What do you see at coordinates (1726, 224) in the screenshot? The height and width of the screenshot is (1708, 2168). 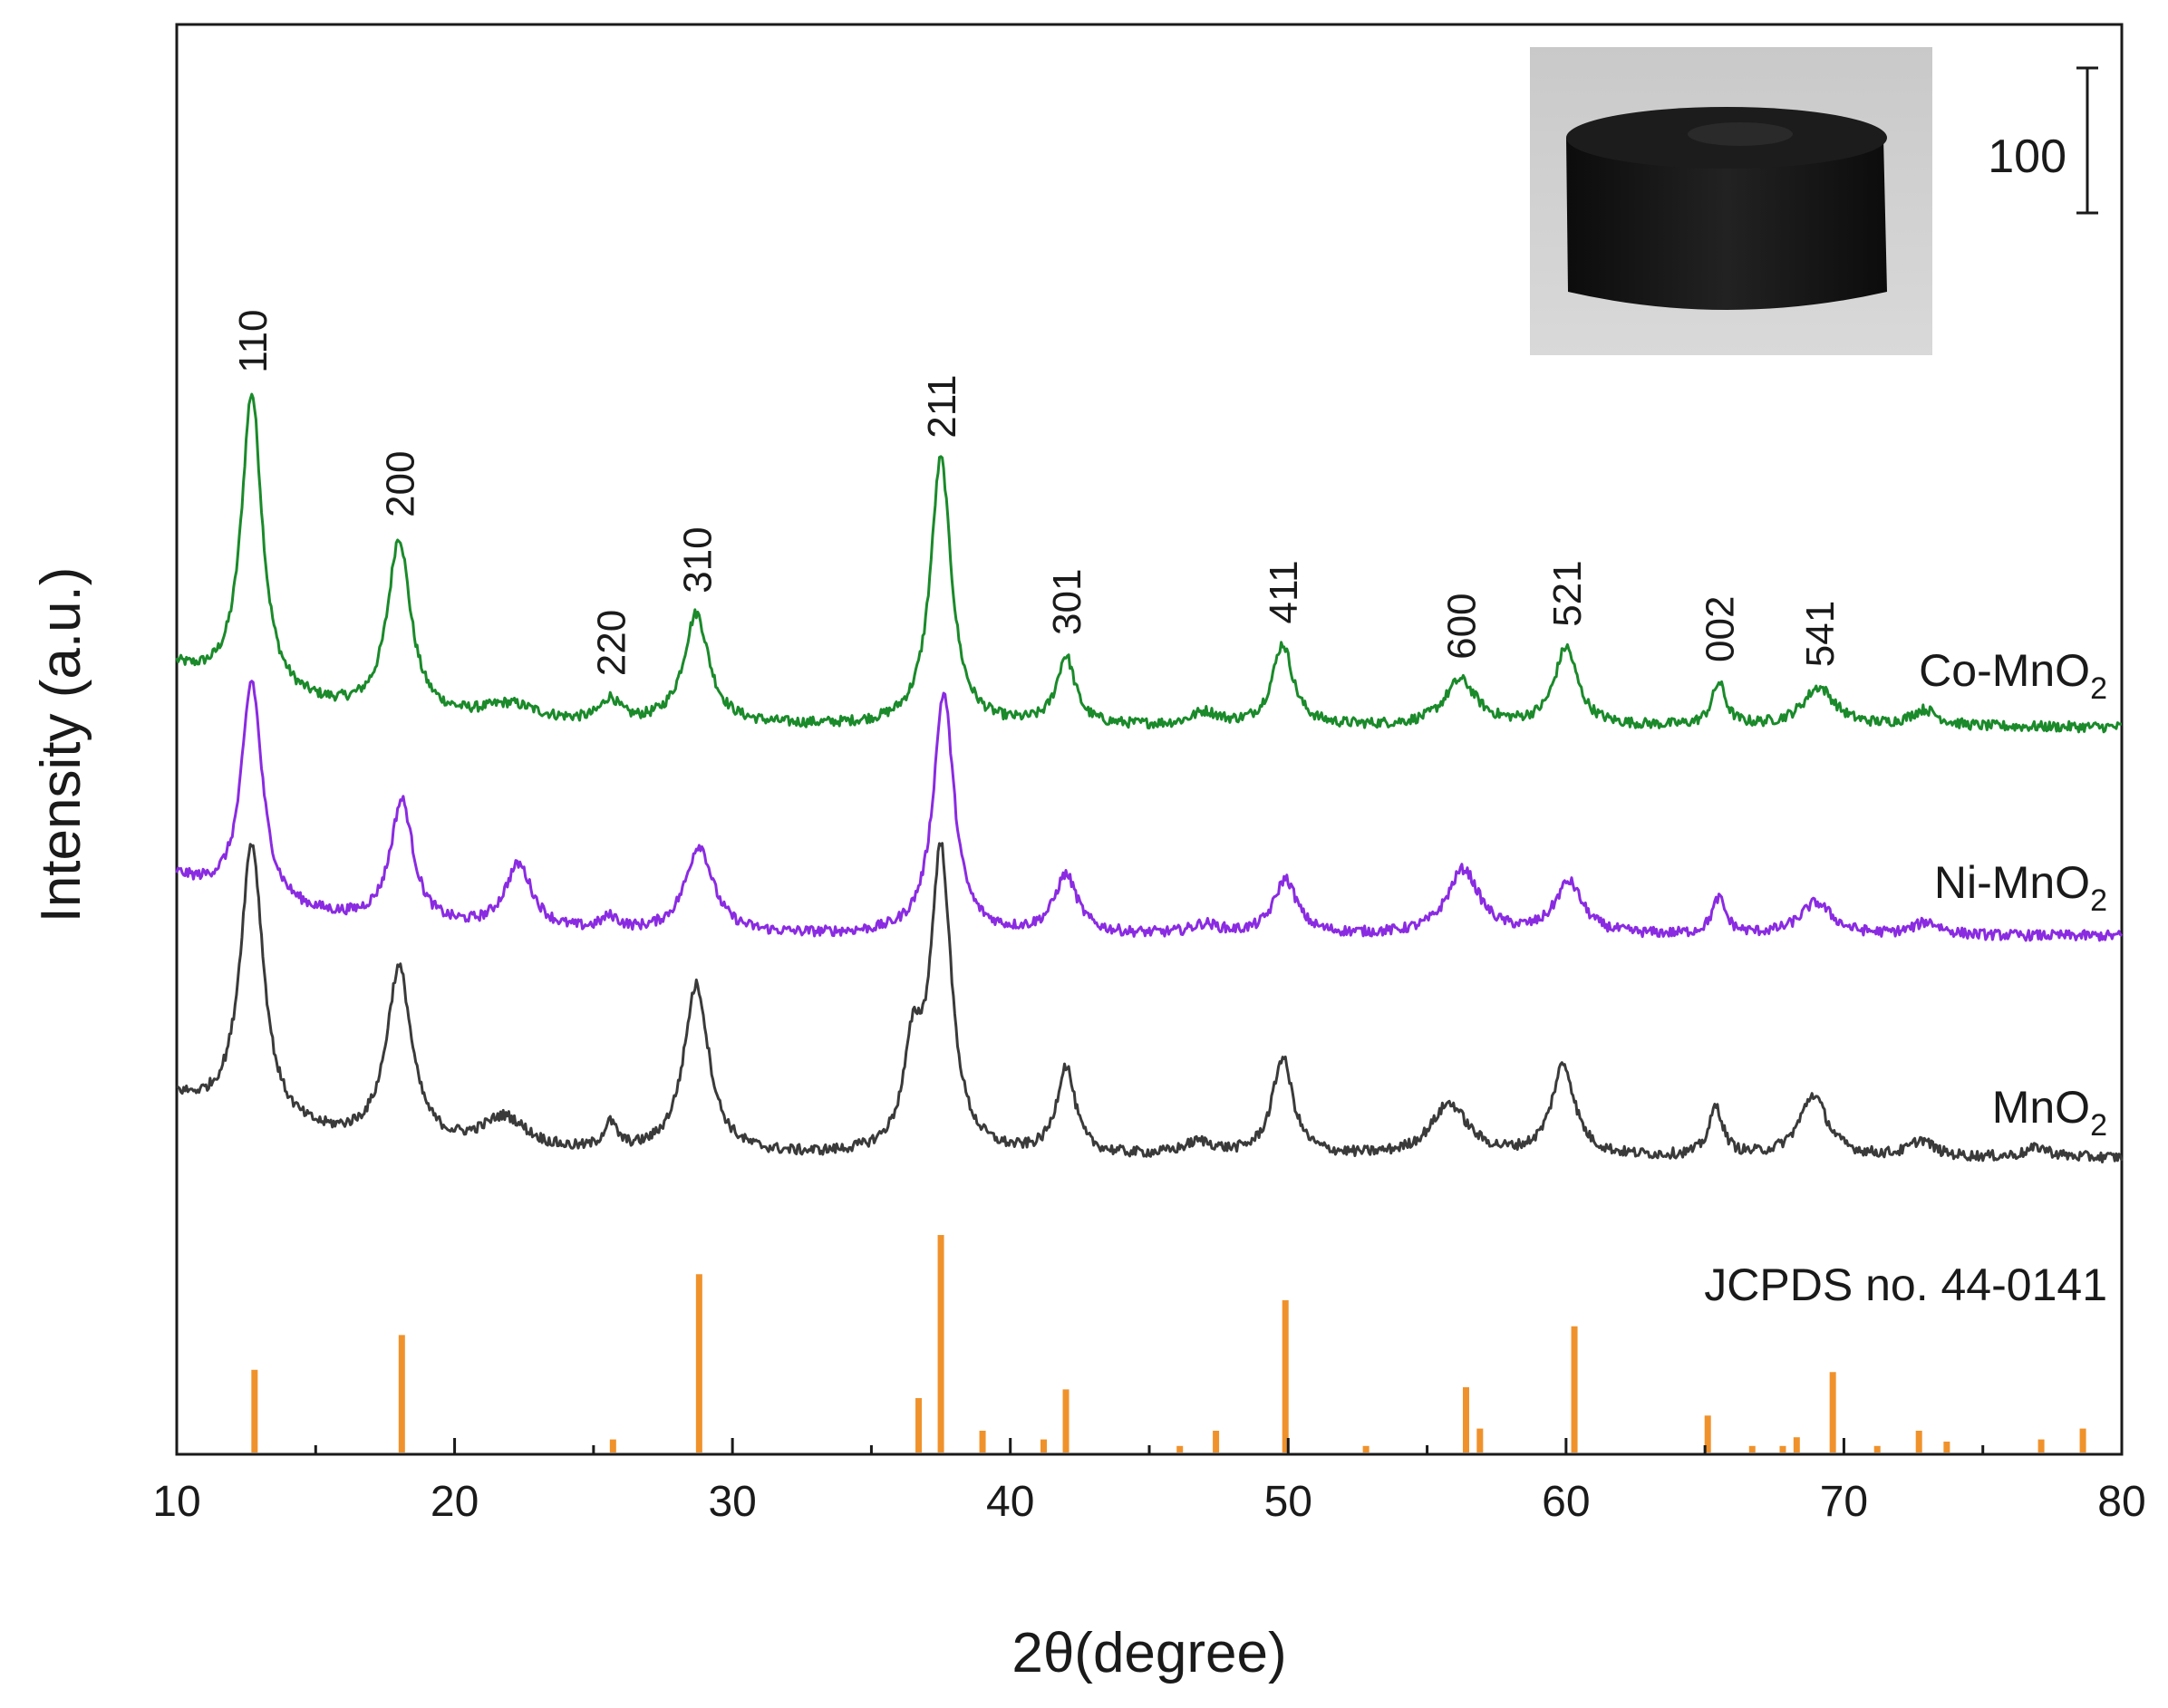 I see `pellet-body` at bounding box center [1726, 224].